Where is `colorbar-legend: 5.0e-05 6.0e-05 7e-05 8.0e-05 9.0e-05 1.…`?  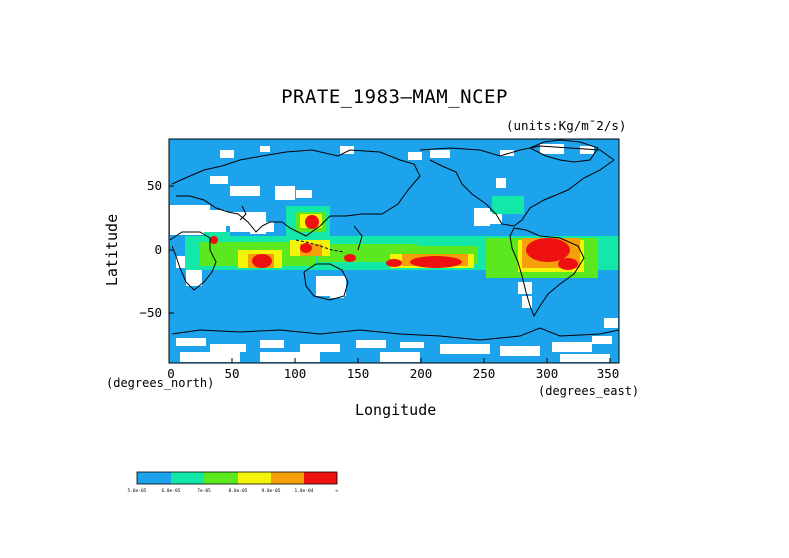
colorbar-legend: 5.0e-05 6.0e-05 7e-05 8.0e-05 9.0e-05 1.… is located at coordinates (233, 482).